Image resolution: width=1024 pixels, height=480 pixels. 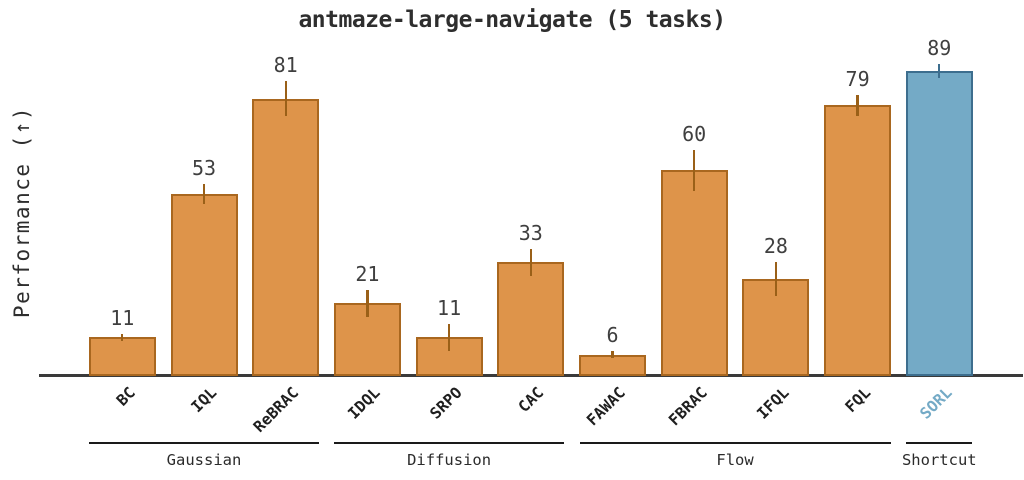 What do you see at coordinates (22, 212) in the screenshot?
I see `y-axis-label: Performance (↑)` at bounding box center [22, 212].